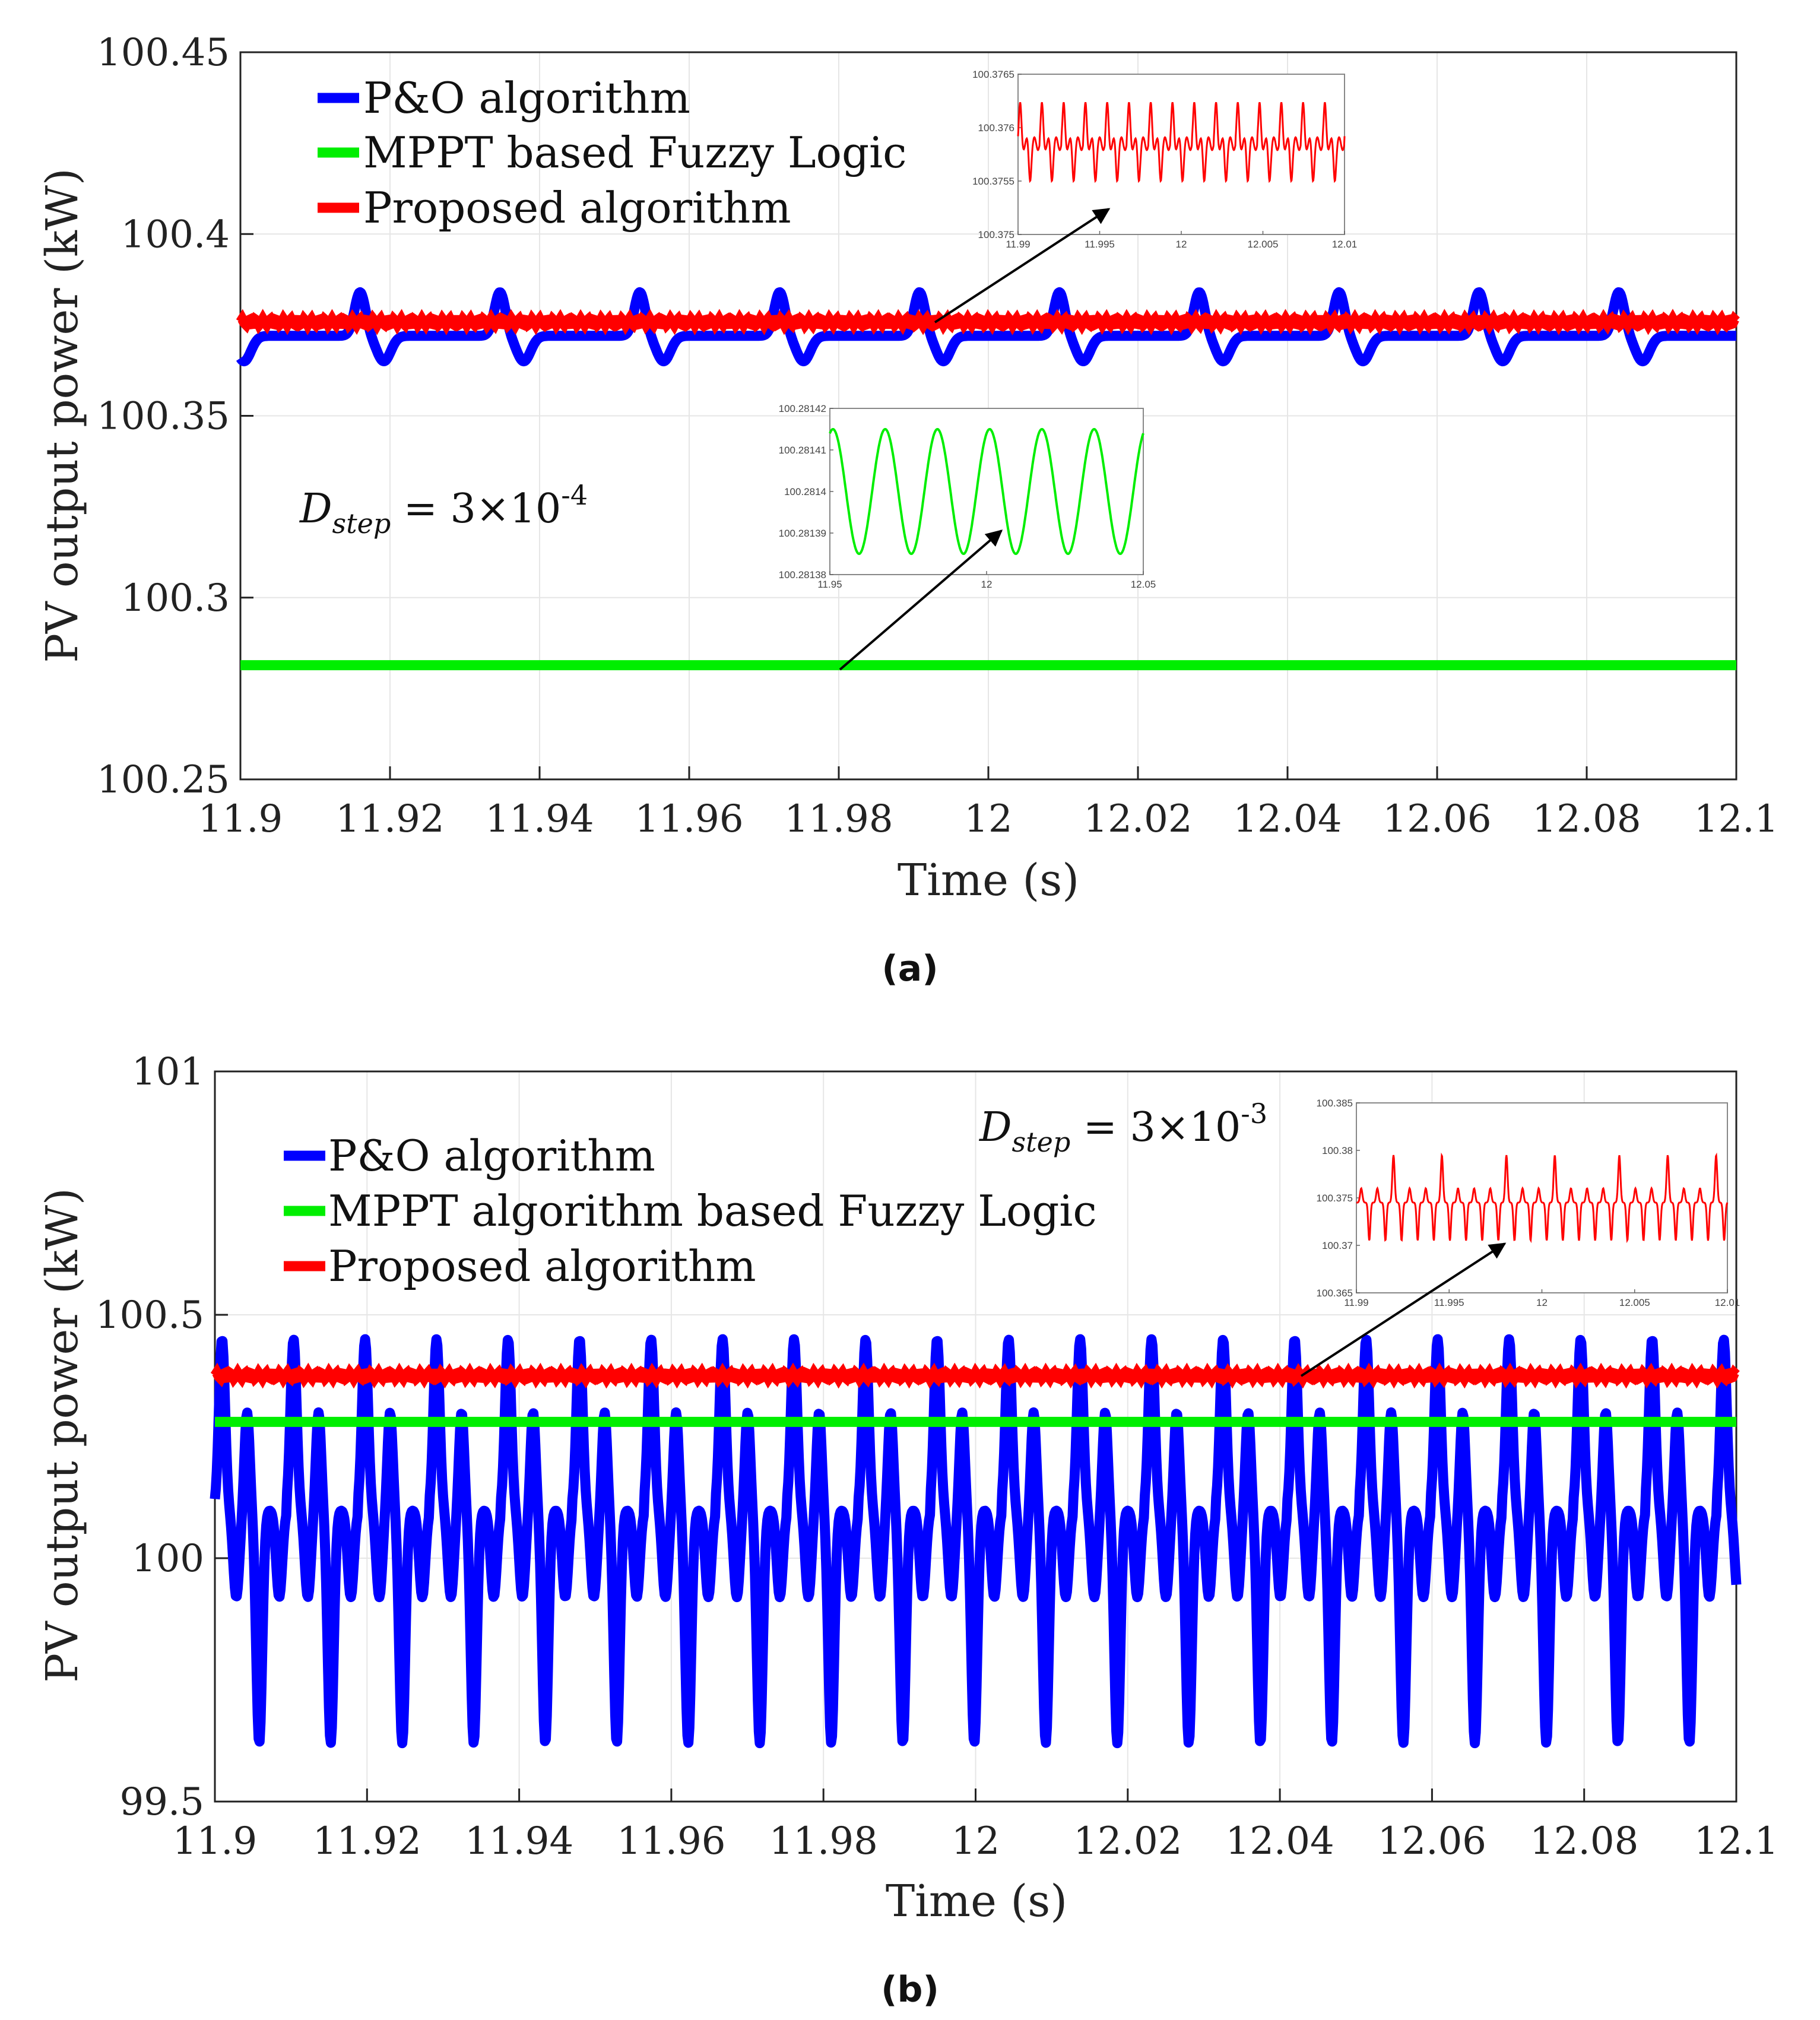  What do you see at coordinates (634, 152) in the screenshot?
I see `legend-entry-fuzzy: MPPT based Fuzzy Logic` at bounding box center [634, 152].